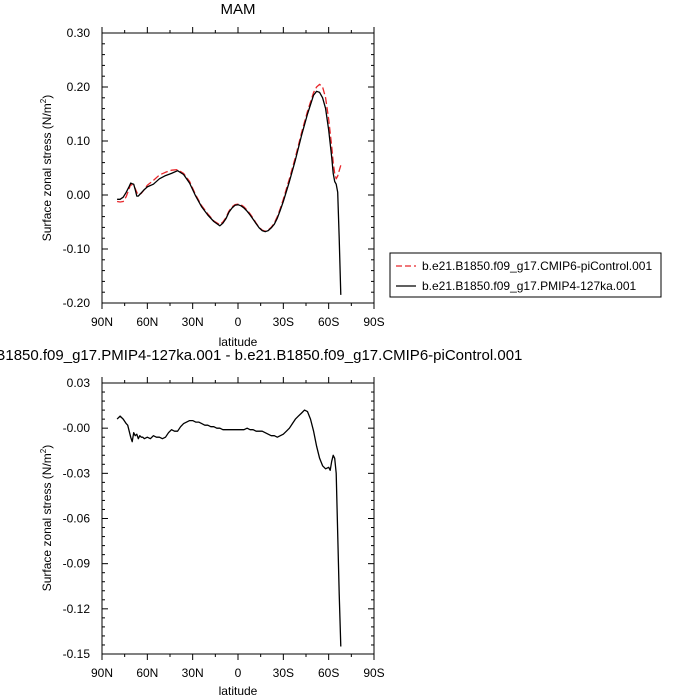  I want to click on chart-bottom-y-tick-label: -0.09, so click(77, 564).